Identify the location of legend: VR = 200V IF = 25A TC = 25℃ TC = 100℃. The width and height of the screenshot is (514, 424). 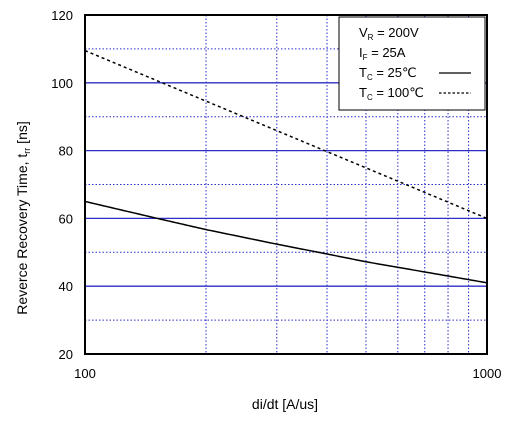
(412, 63).